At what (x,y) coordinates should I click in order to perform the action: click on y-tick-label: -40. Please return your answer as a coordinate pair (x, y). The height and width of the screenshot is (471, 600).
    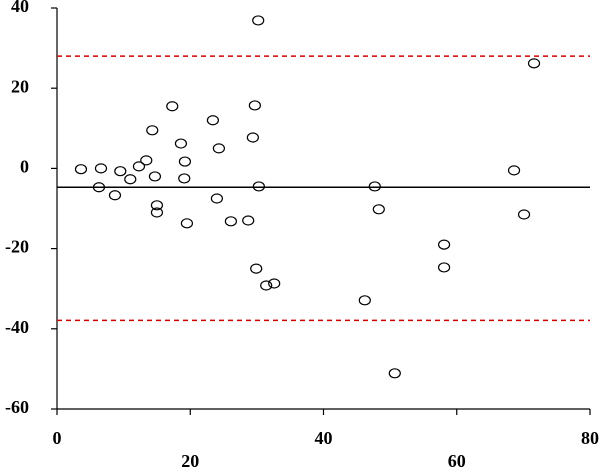
    Looking at the image, I should click on (17, 327).